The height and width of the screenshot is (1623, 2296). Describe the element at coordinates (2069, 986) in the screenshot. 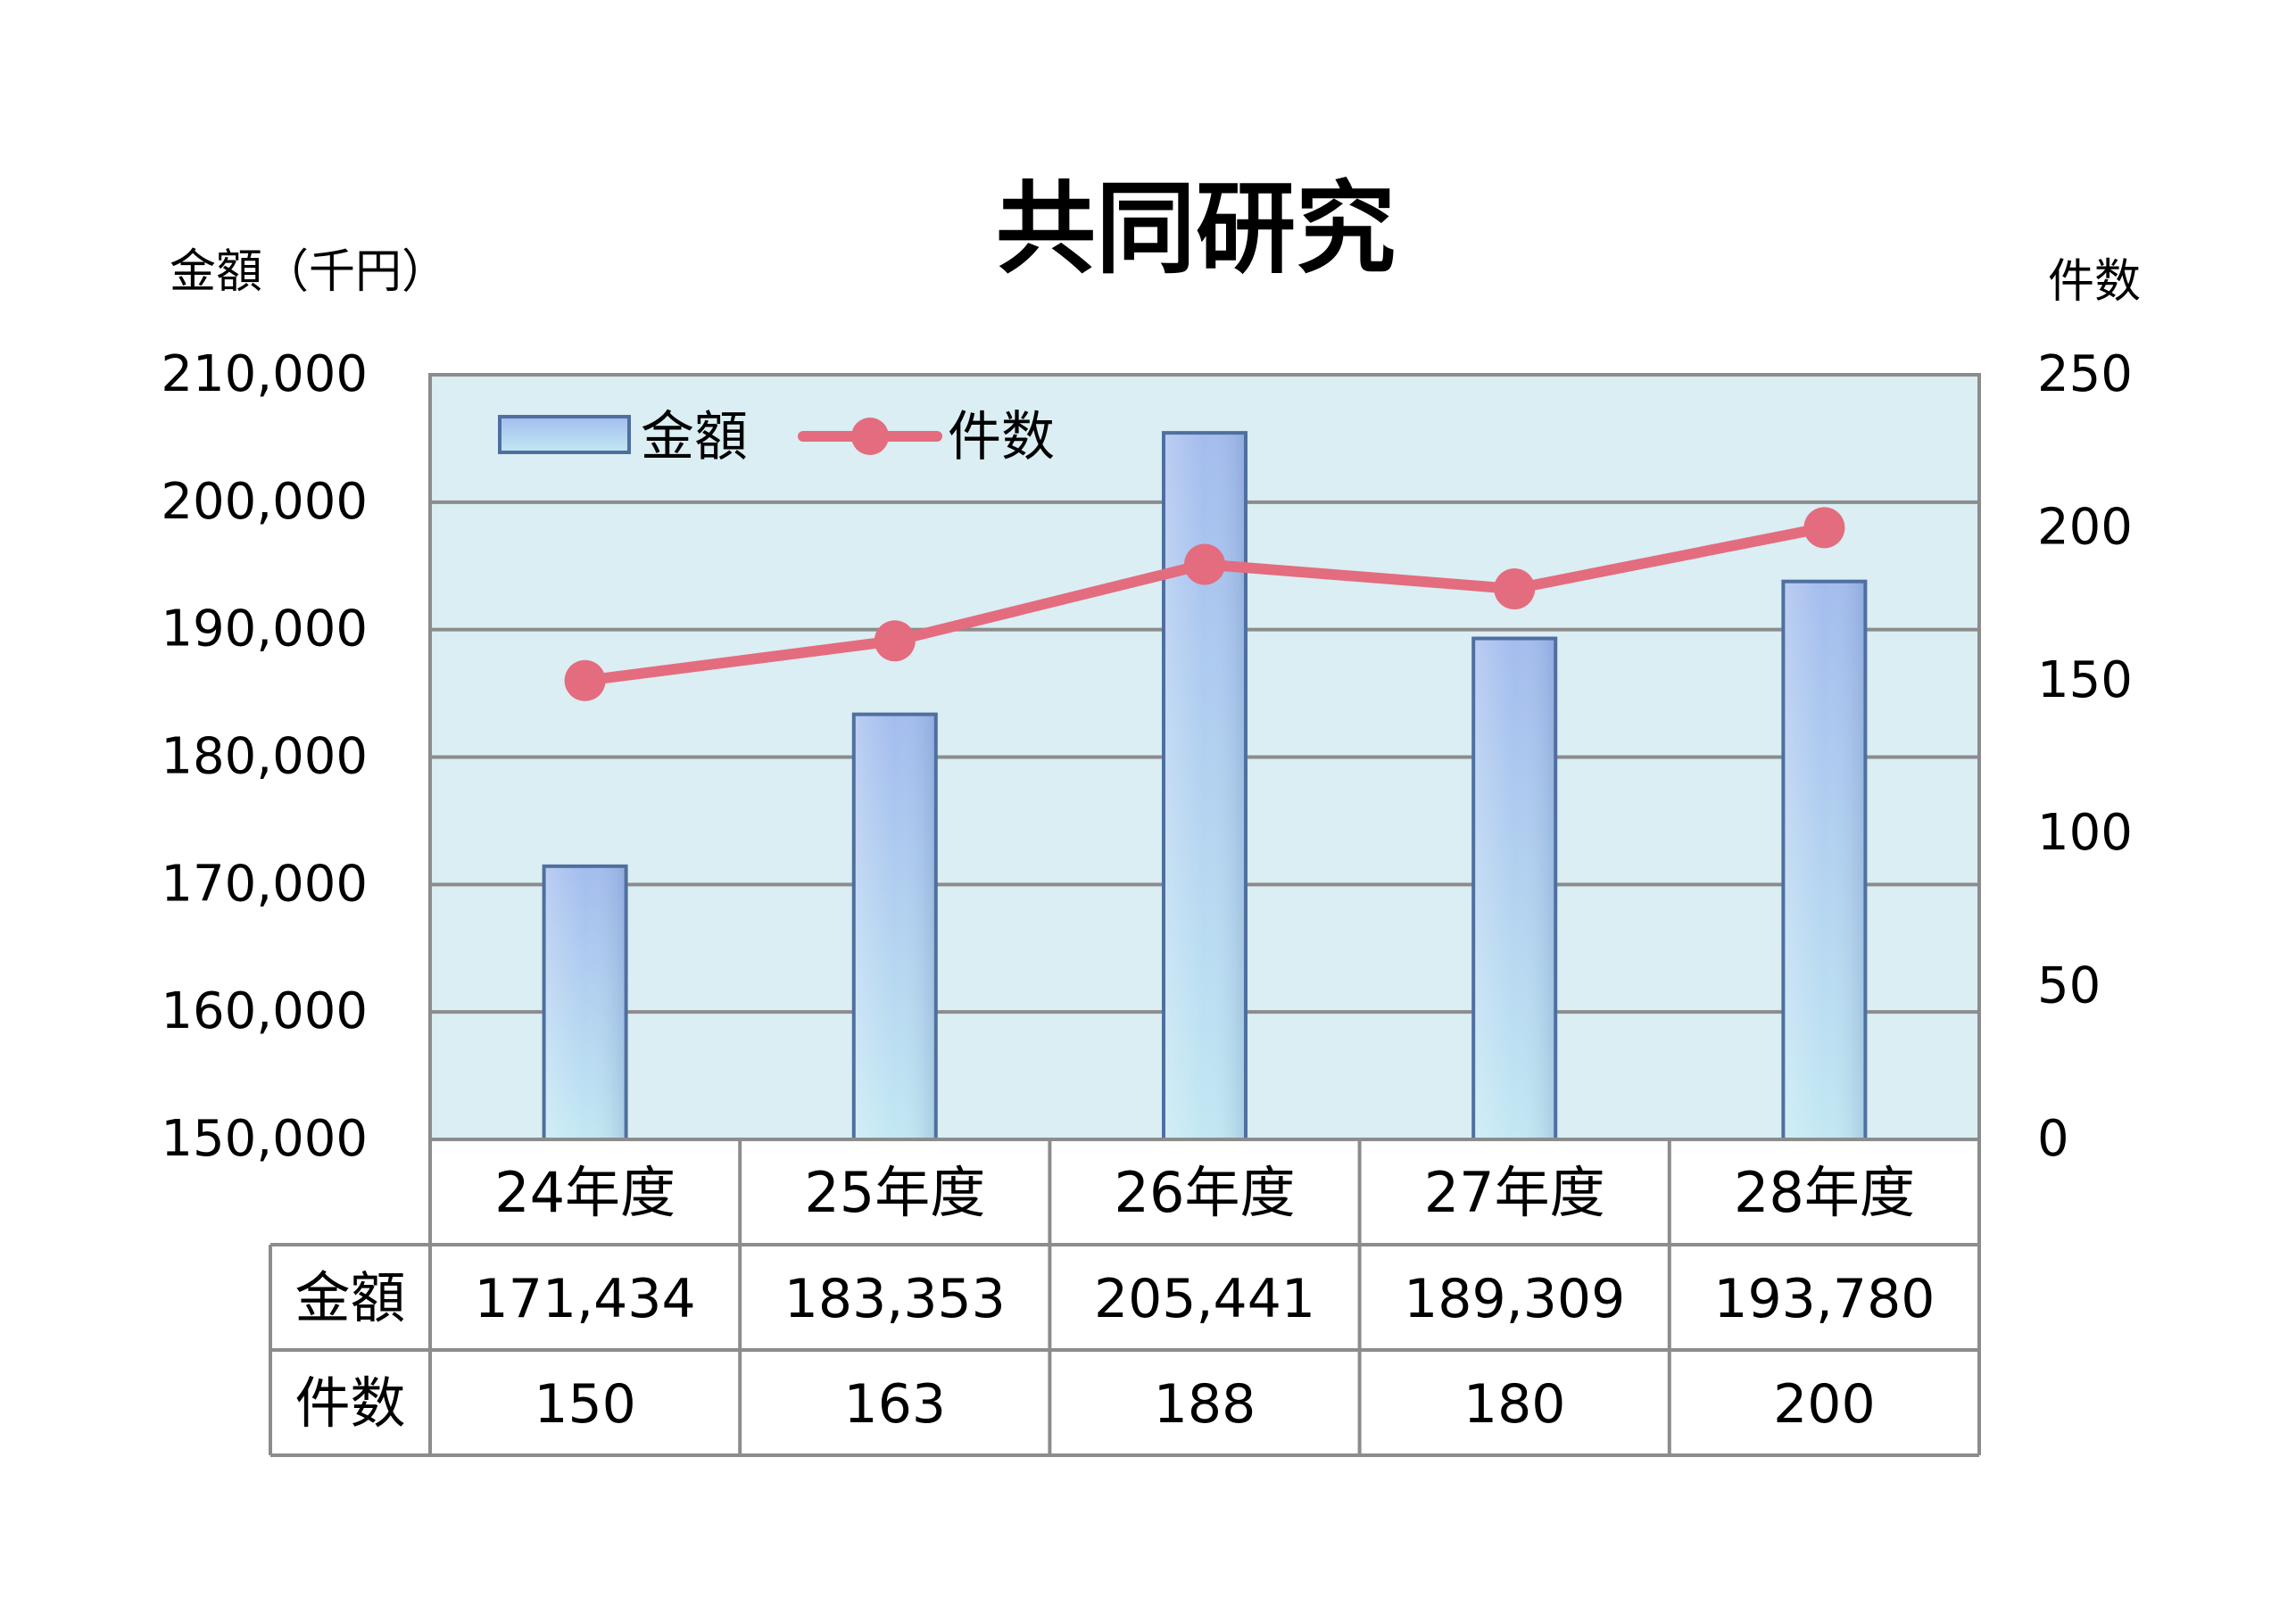

I see `y-right-tick-label: 50` at that location.